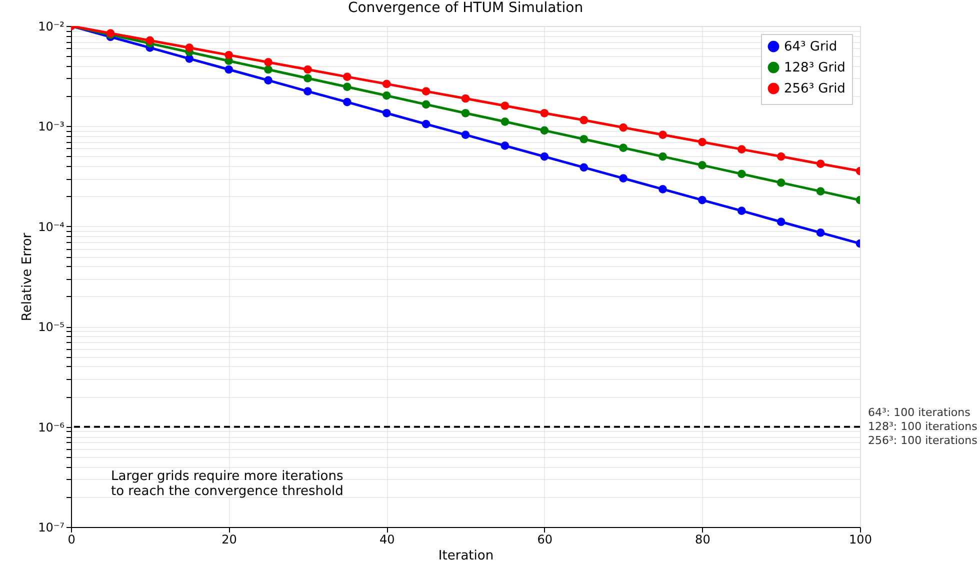 The height and width of the screenshot is (576, 980). Describe the element at coordinates (51, 127) in the screenshot. I see `y-tick-label: 10⁻³` at that location.